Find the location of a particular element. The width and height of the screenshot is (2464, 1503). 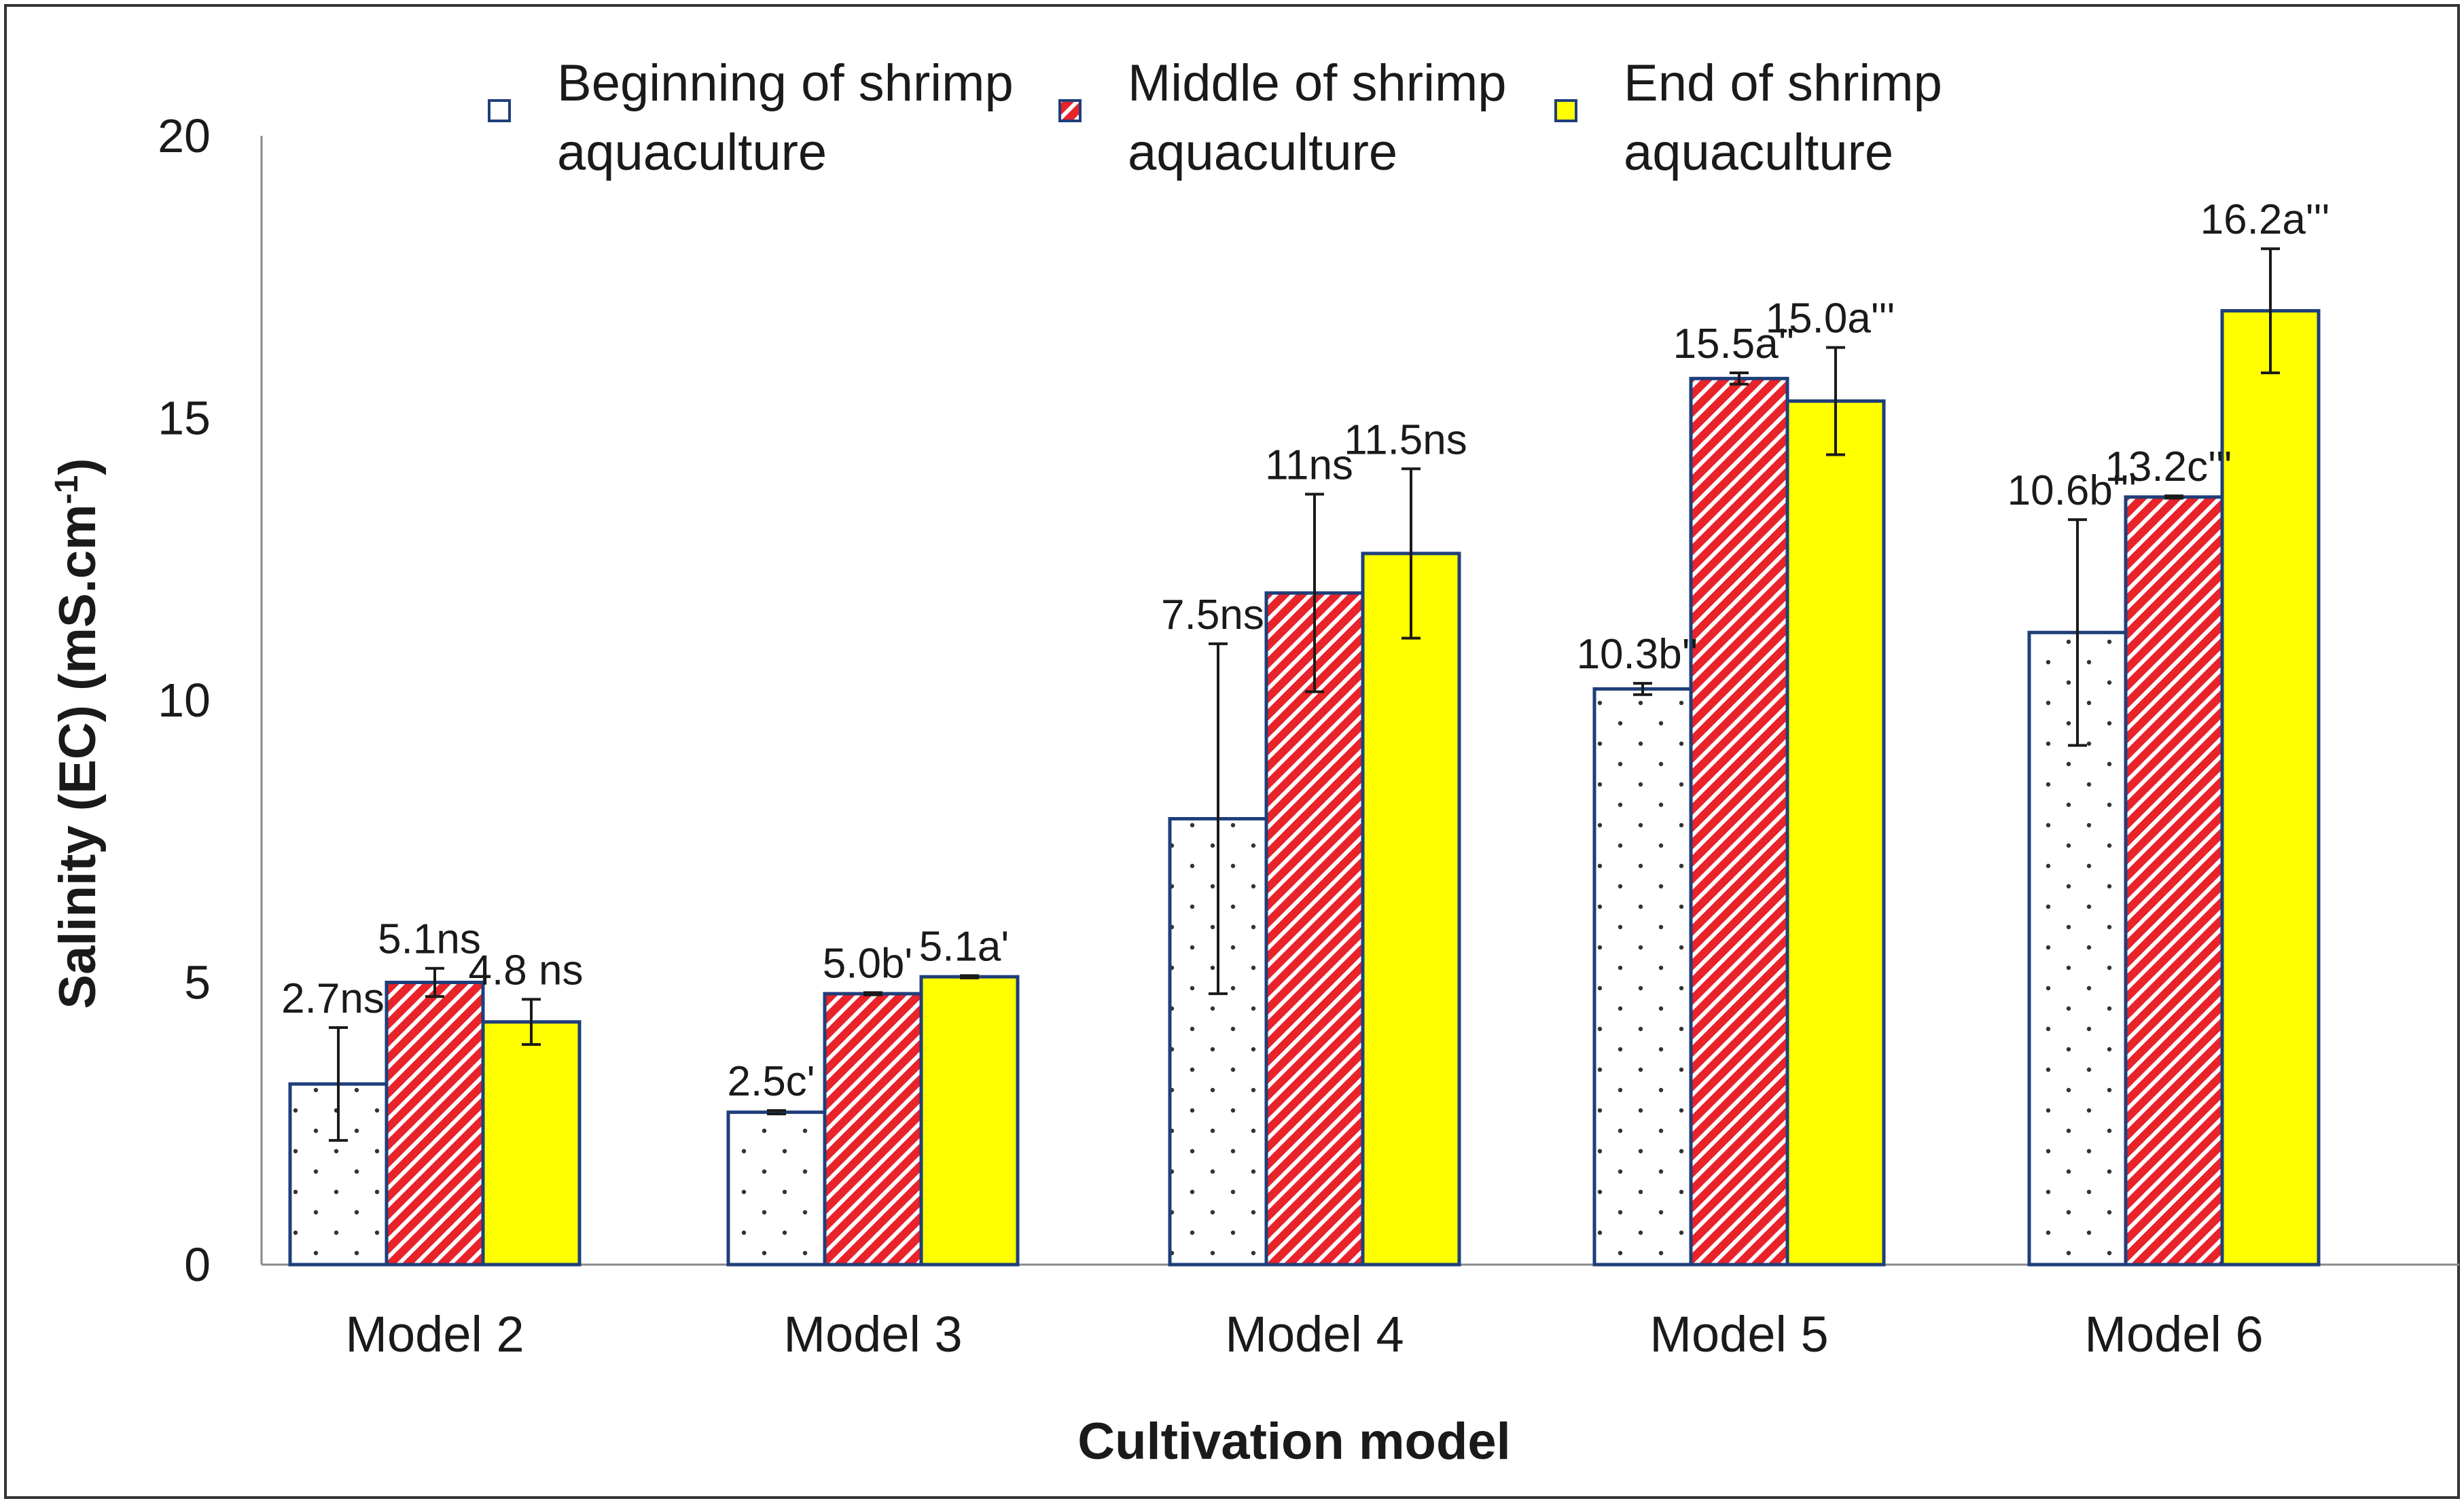

legend-item: End of shrimp aquaculture is located at coordinates (1748, 117).